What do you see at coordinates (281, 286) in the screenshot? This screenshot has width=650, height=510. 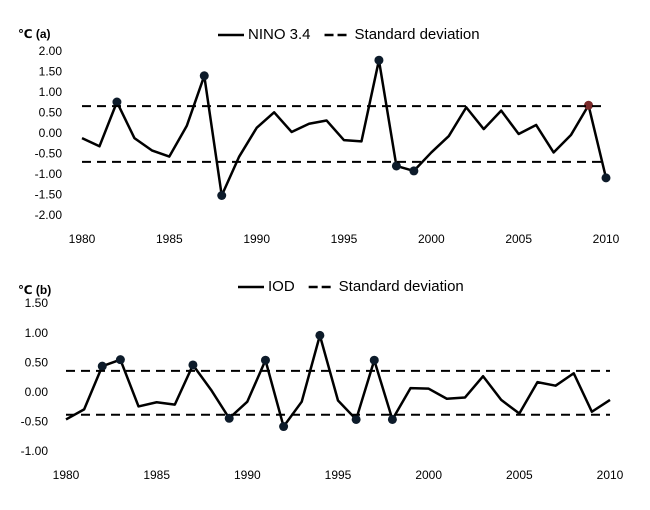 I see `legend-label: IOD` at bounding box center [281, 286].